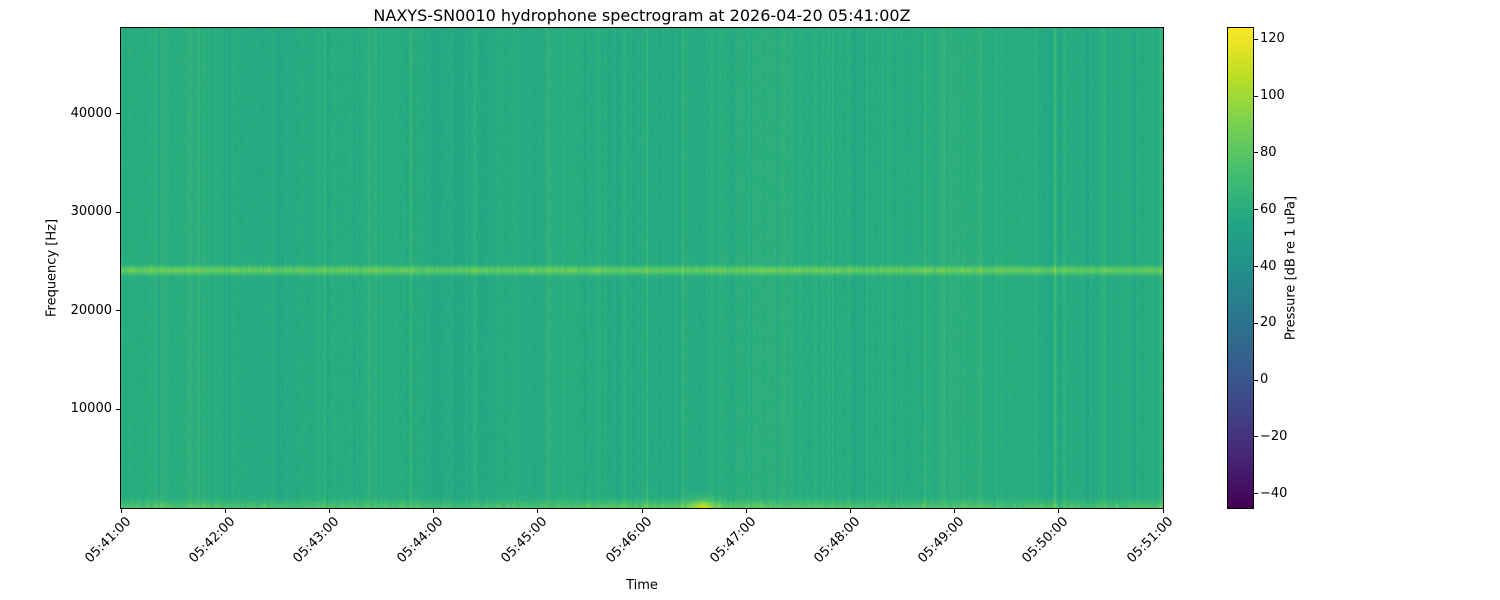  What do you see at coordinates (1272, 39) in the screenshot?
I see `colorbar-tick-label: 120` at bounding box center [1272, 39].